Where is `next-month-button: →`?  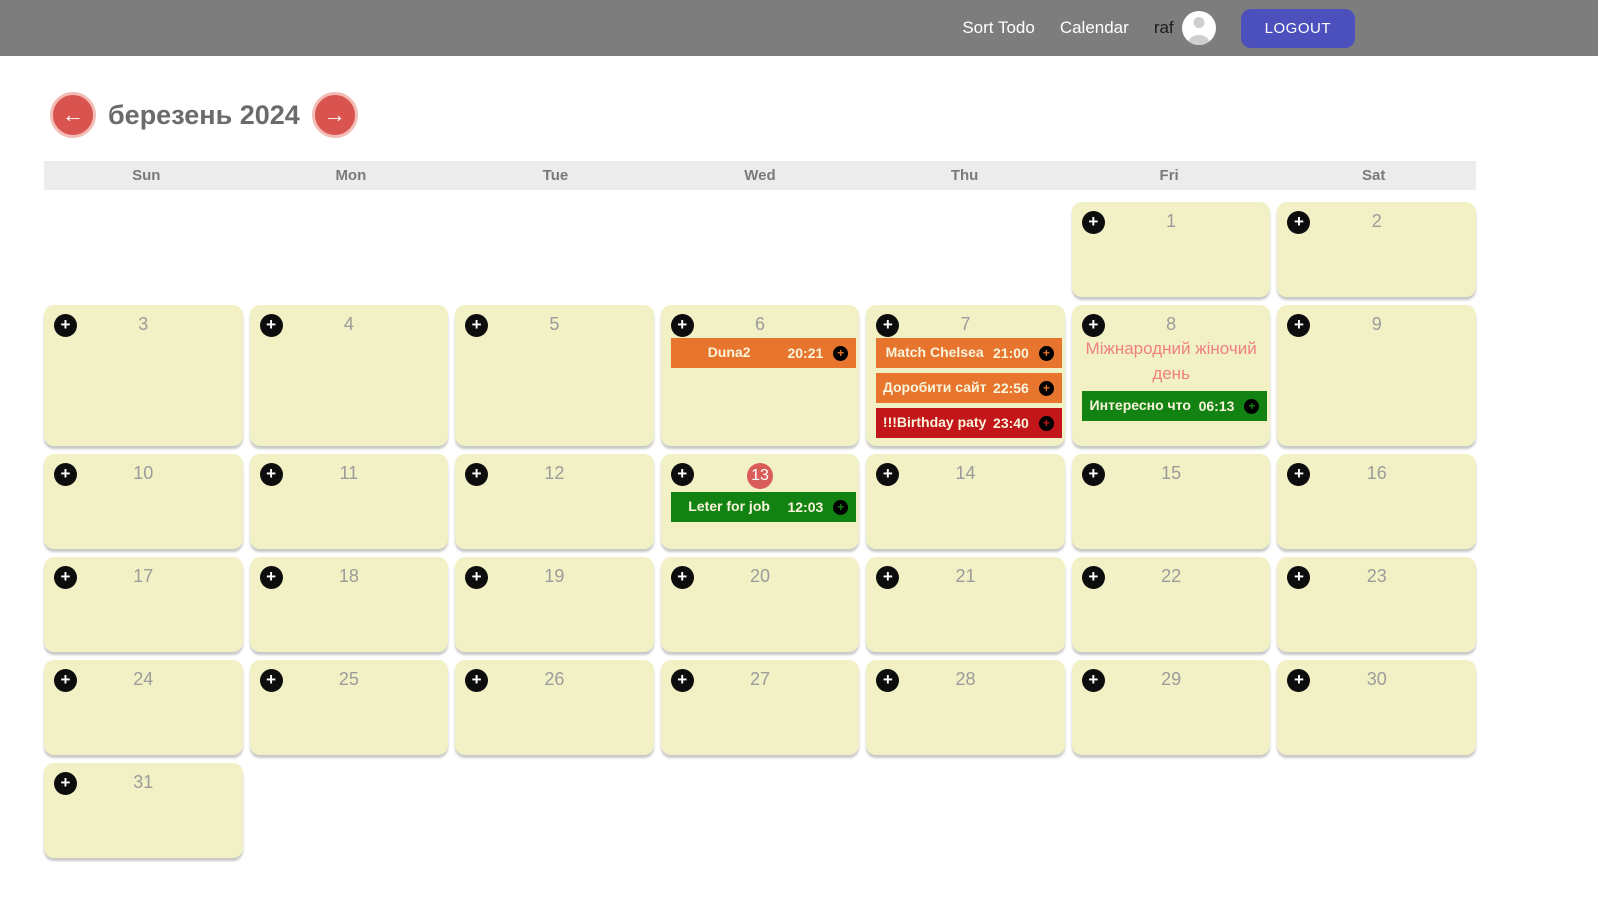
next-month-button: → is located at coordinates (334, 115).